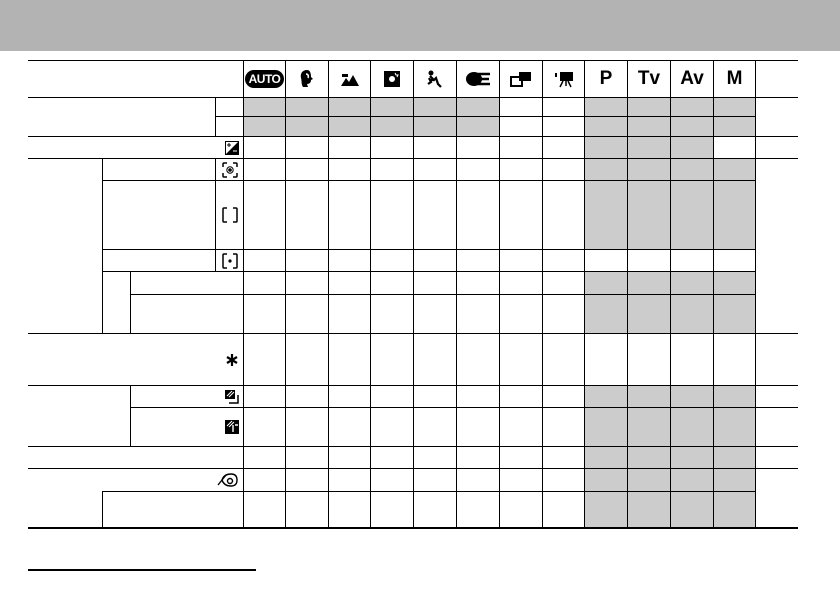 The image size is (840, 596). What do you see at coordinates (307, 79) in the screenshot?
I see `portrait-icon` at bounding box center [307, 79].